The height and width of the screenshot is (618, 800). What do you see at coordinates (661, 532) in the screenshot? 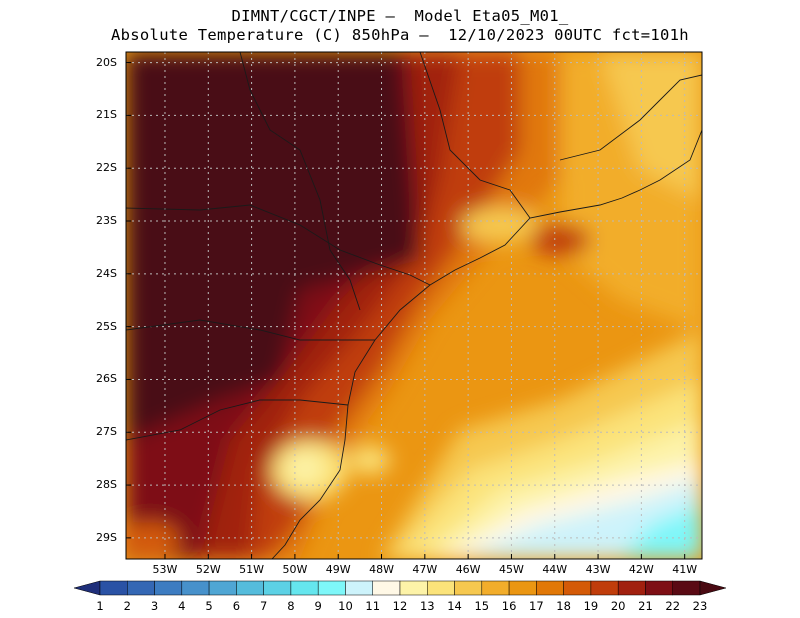
I see `field-10-se` at bounding box center [661, 532].